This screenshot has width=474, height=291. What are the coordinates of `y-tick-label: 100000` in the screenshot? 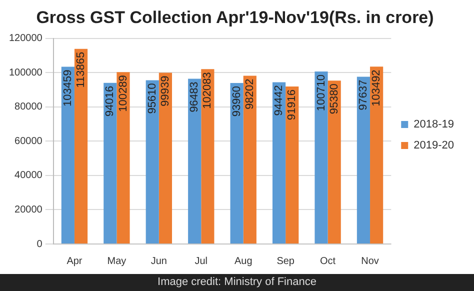 It's located at (25, 72).